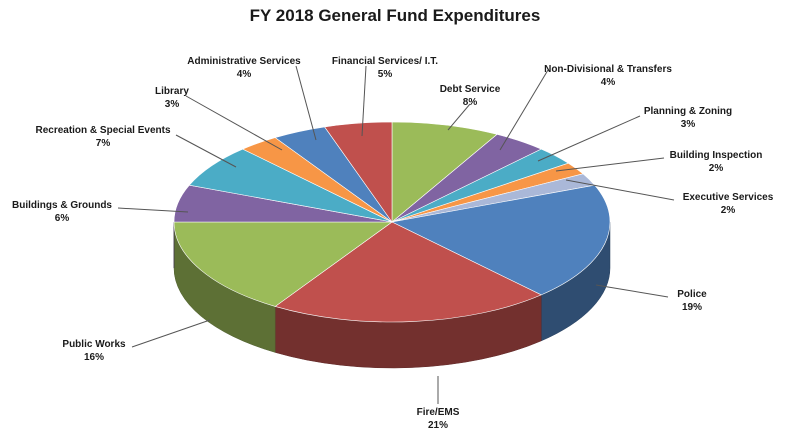 The width and height of the screenshot is (790, 440). What do you see at coordinates (94, 344) in the screenshot?
I see `slice-label: Public Works` at bounding box center [94, 344].